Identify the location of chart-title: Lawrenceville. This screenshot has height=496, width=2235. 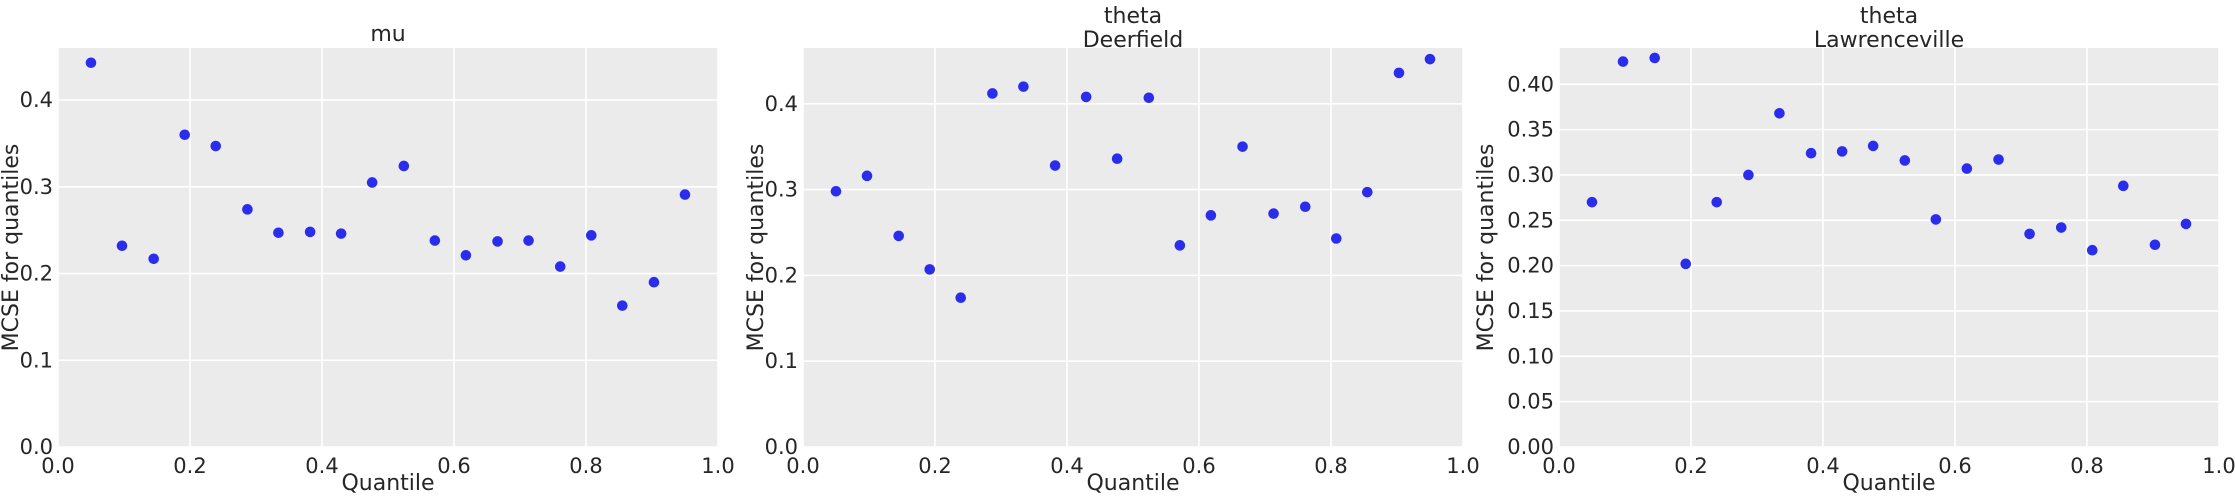
(1889, 40).